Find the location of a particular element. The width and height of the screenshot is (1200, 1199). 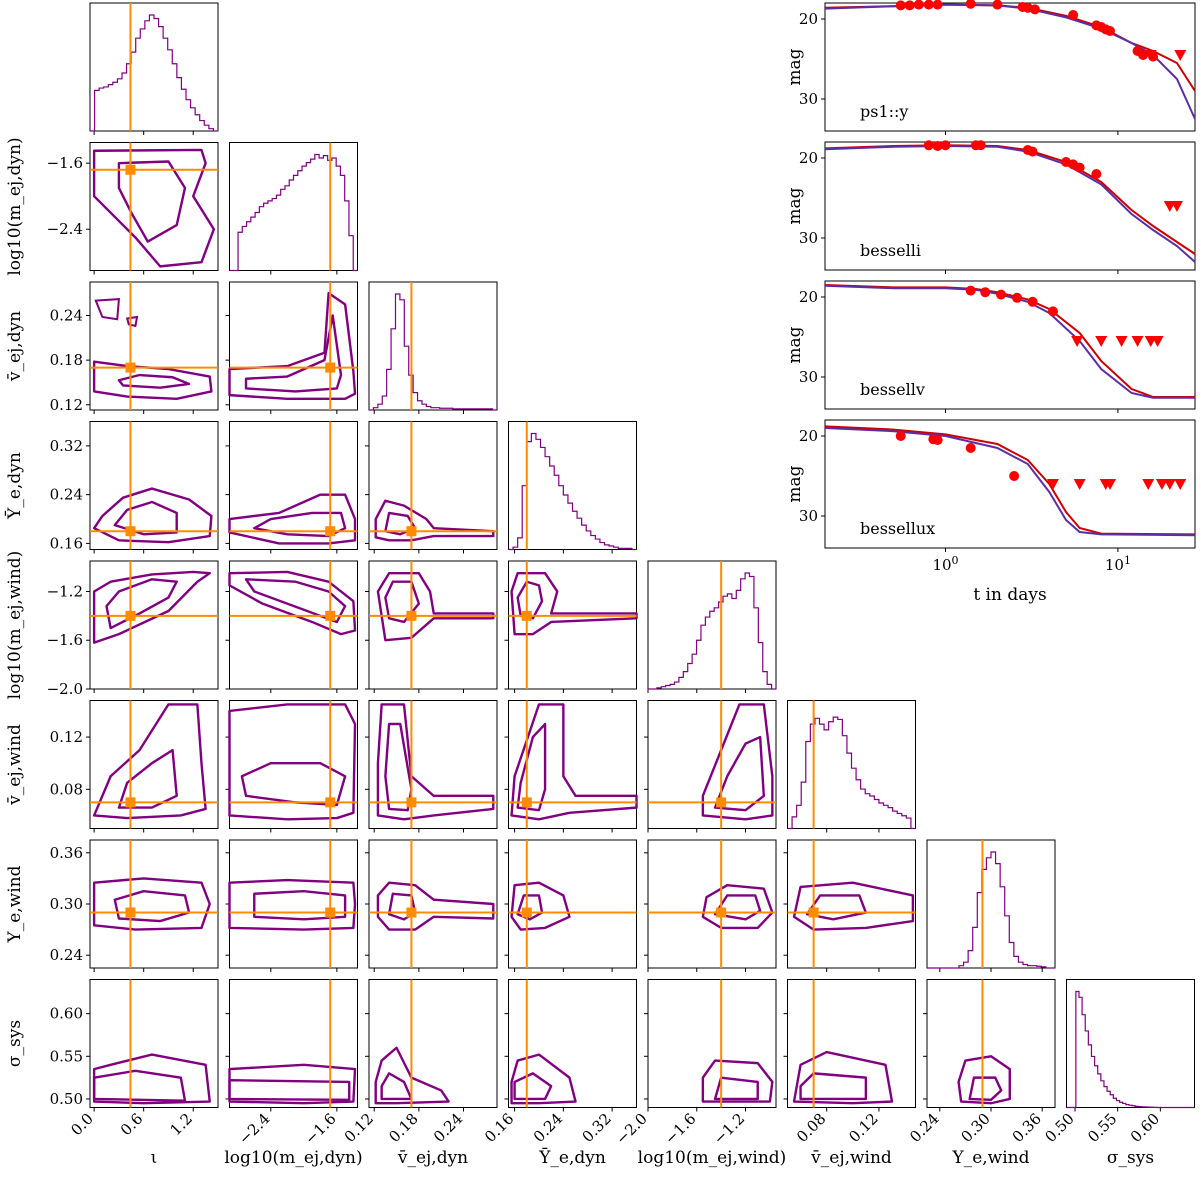

upper-limit-marker is located at coordinates (1161, 484).